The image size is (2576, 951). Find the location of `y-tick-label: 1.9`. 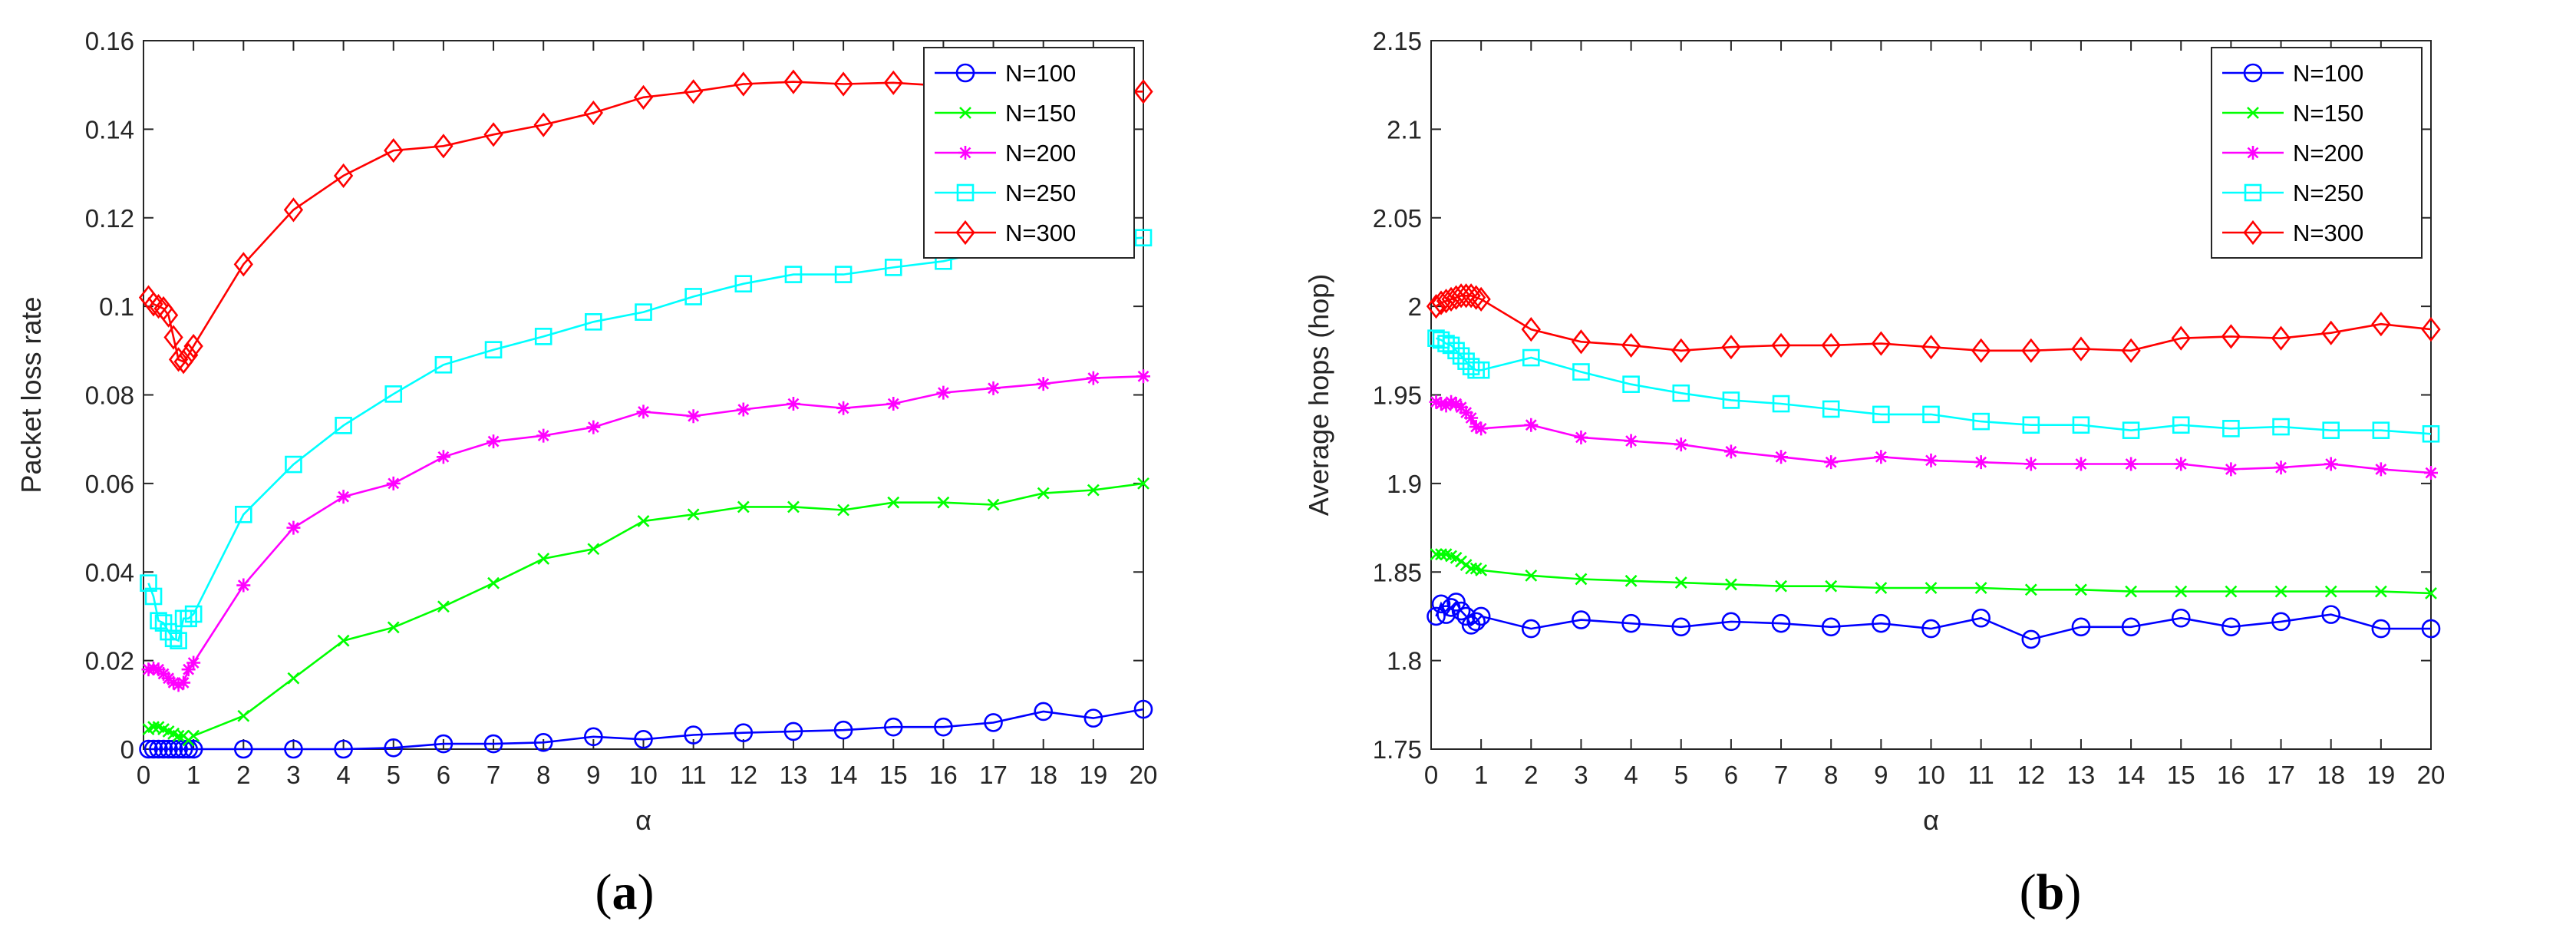

y-tick-label: 1.9 is located at coordinates (1404, 484).